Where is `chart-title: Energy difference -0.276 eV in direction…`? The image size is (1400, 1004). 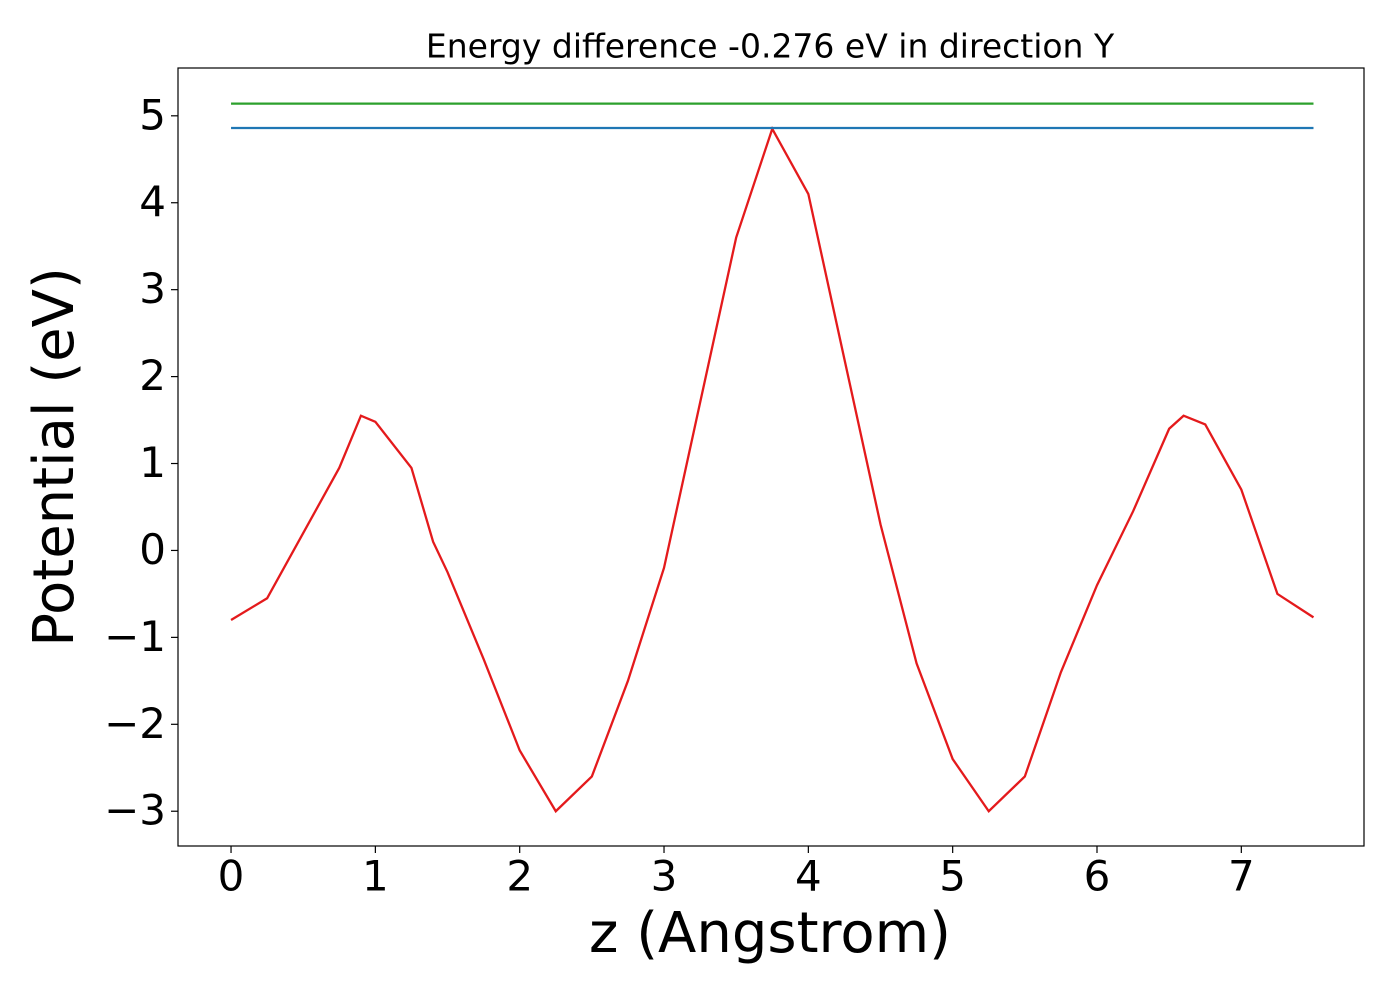
chart-title: Energy difference -0.276 eV in direction… is located at coordinates (770, 46).